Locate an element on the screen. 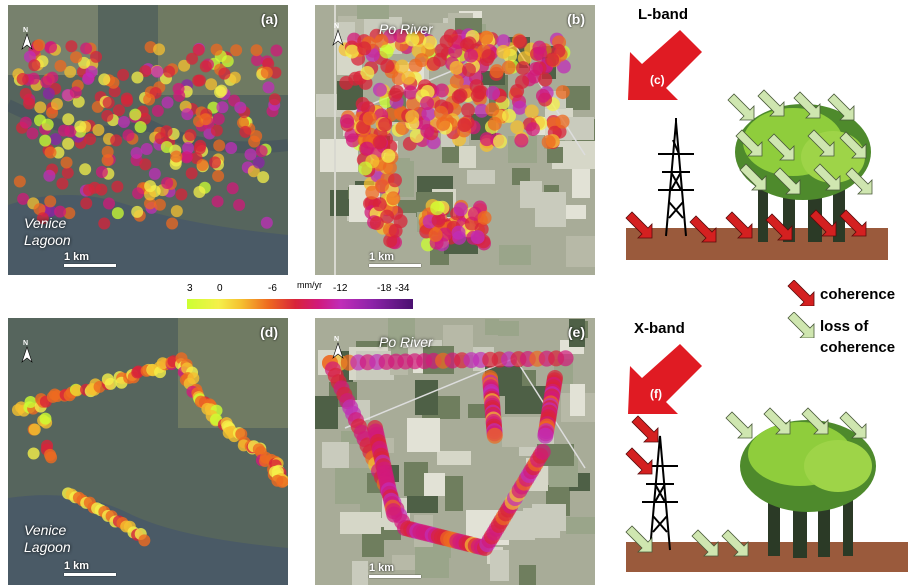  x-band-diagram: (f) is located at coordinates (766, 458).